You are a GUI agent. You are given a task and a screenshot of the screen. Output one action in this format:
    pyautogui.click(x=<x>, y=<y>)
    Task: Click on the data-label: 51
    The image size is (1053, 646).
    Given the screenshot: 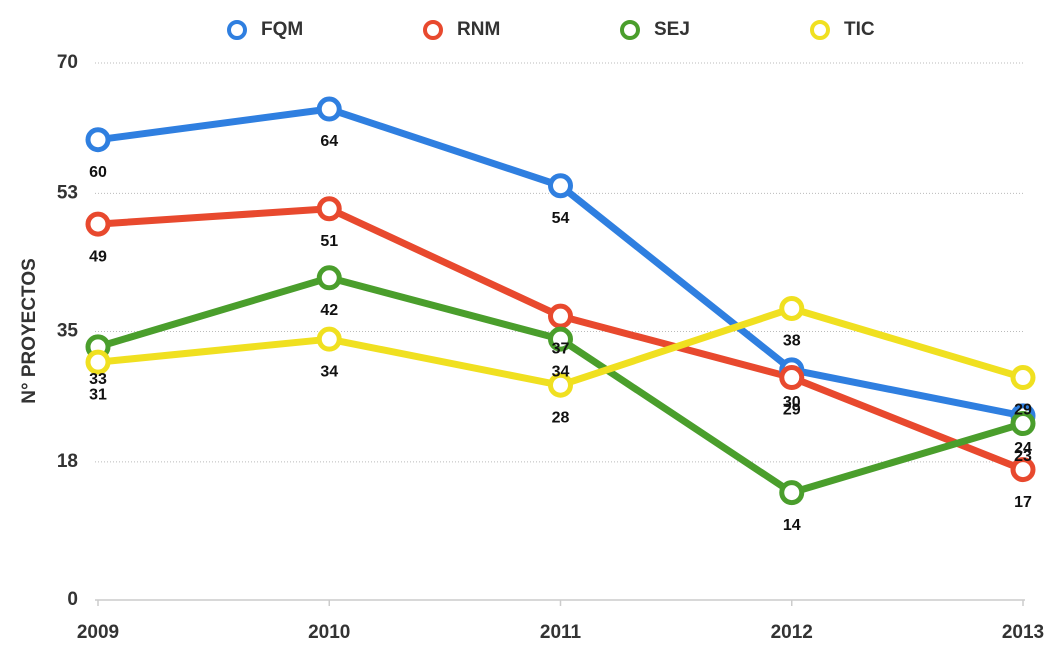 What is the action you would take?
    pyautogui.click(x=329, y=241)
    